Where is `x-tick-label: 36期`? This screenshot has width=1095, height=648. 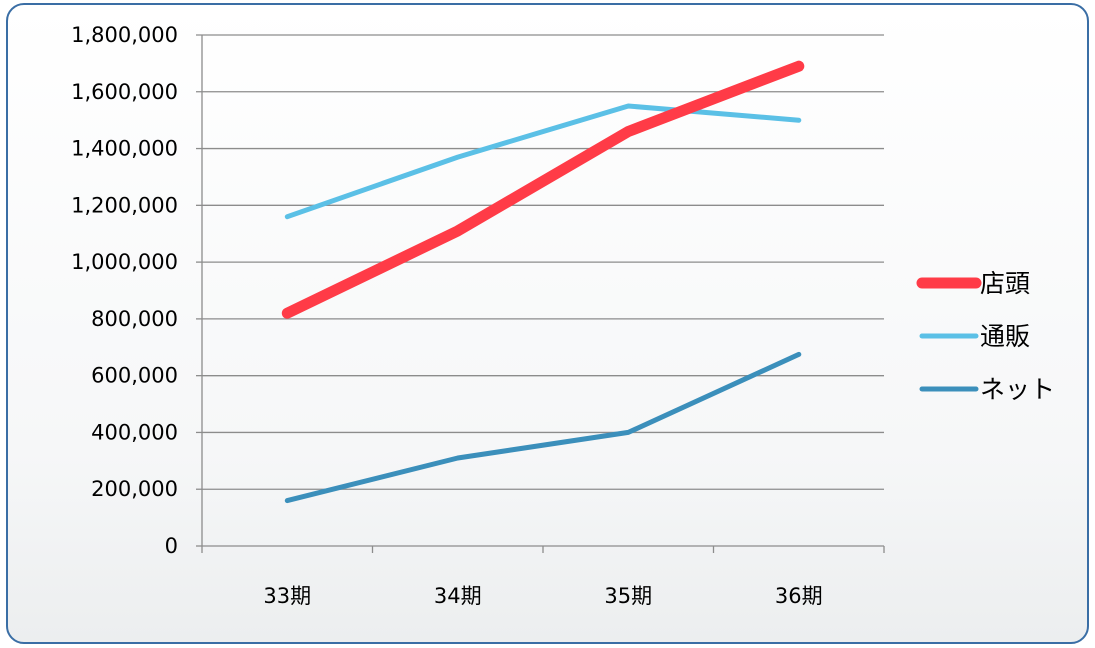
x-tick-label: 36期 is located at coordinates (799, 596).